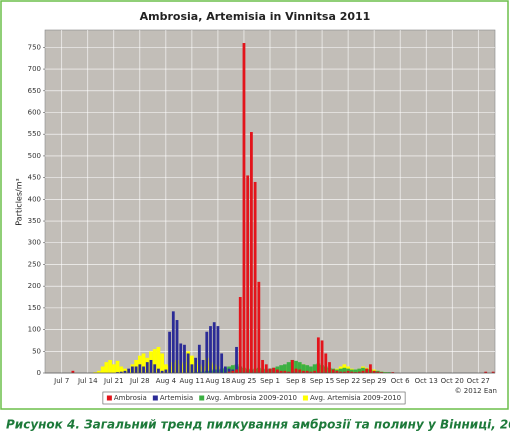 This screenshot has height=439, width=510. I want to click on x-tick-label: Jul 21, so click(113, 381).